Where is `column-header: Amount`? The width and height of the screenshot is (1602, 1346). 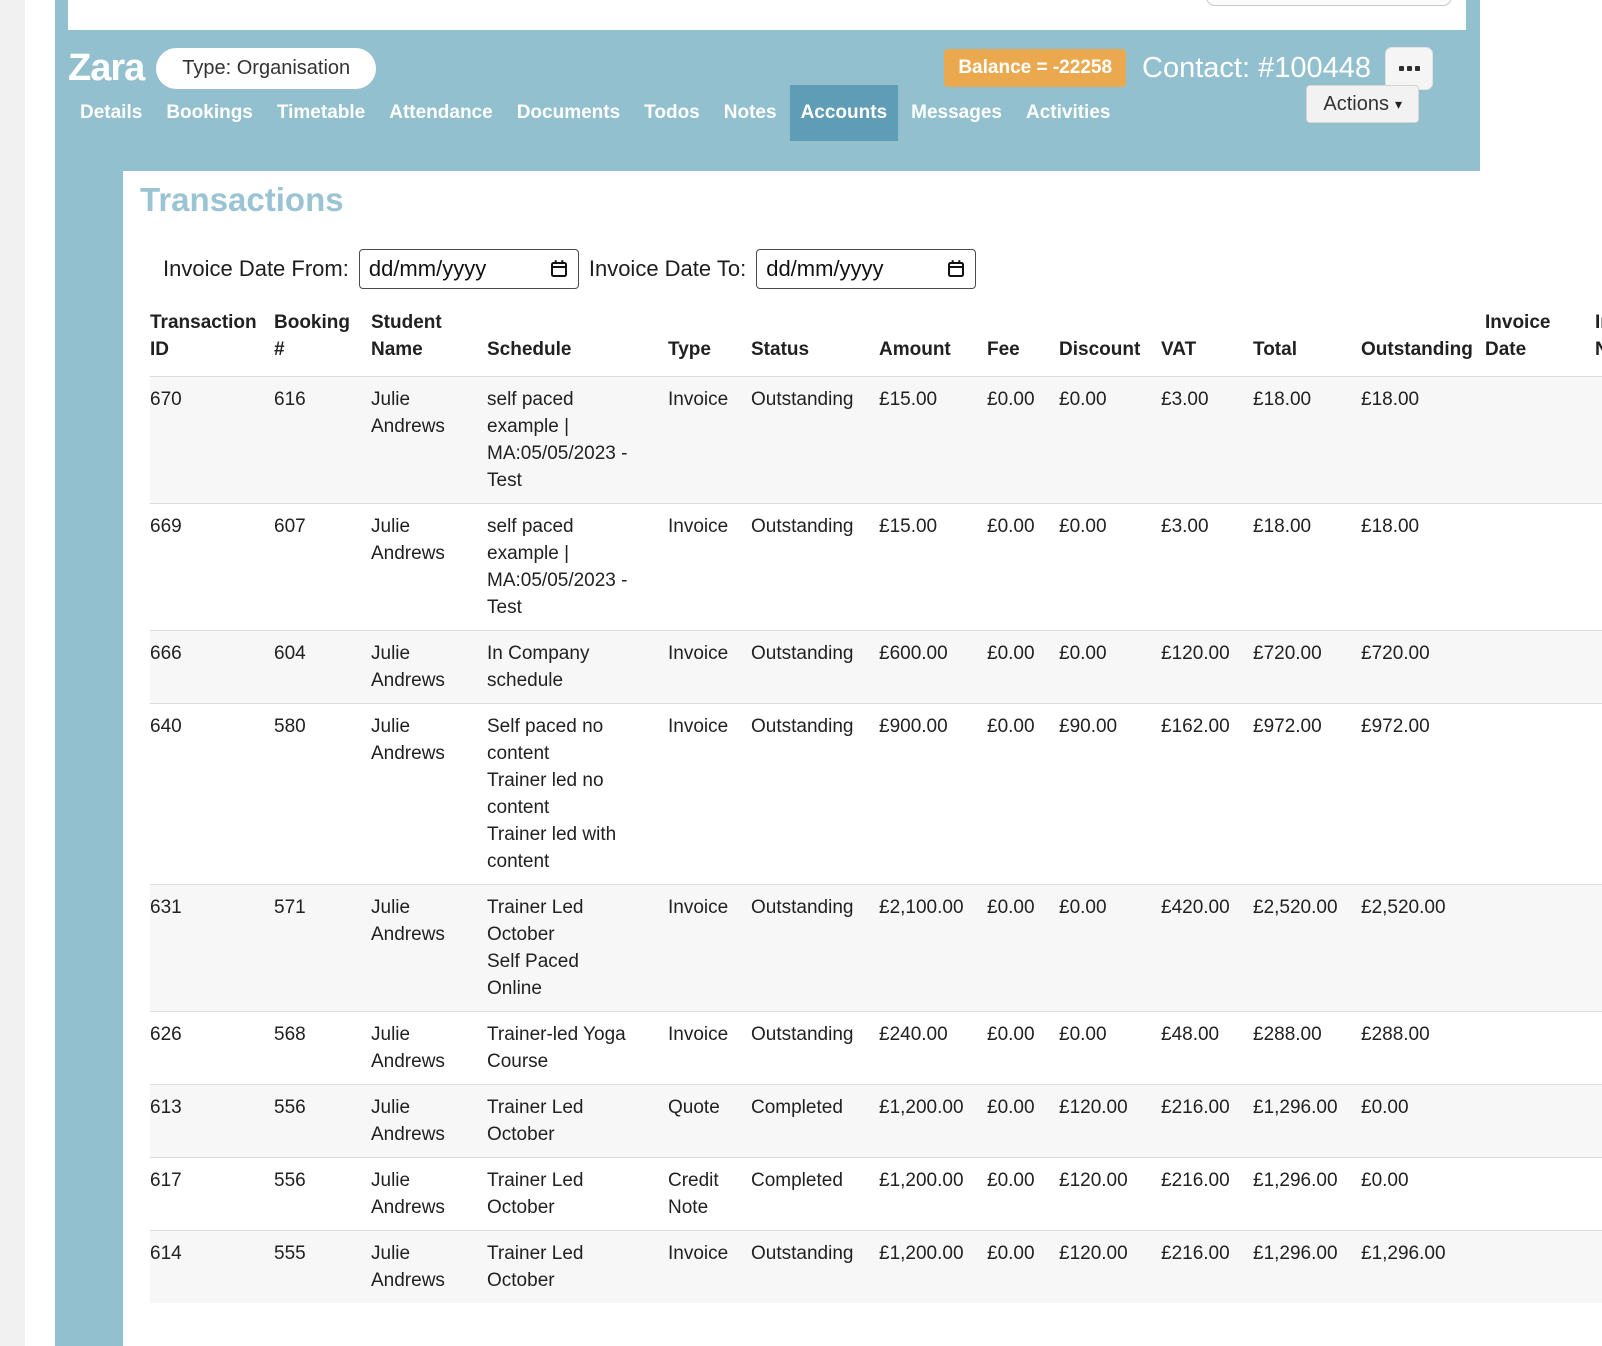 column-header: Amount is located at coordinates (933, 336).